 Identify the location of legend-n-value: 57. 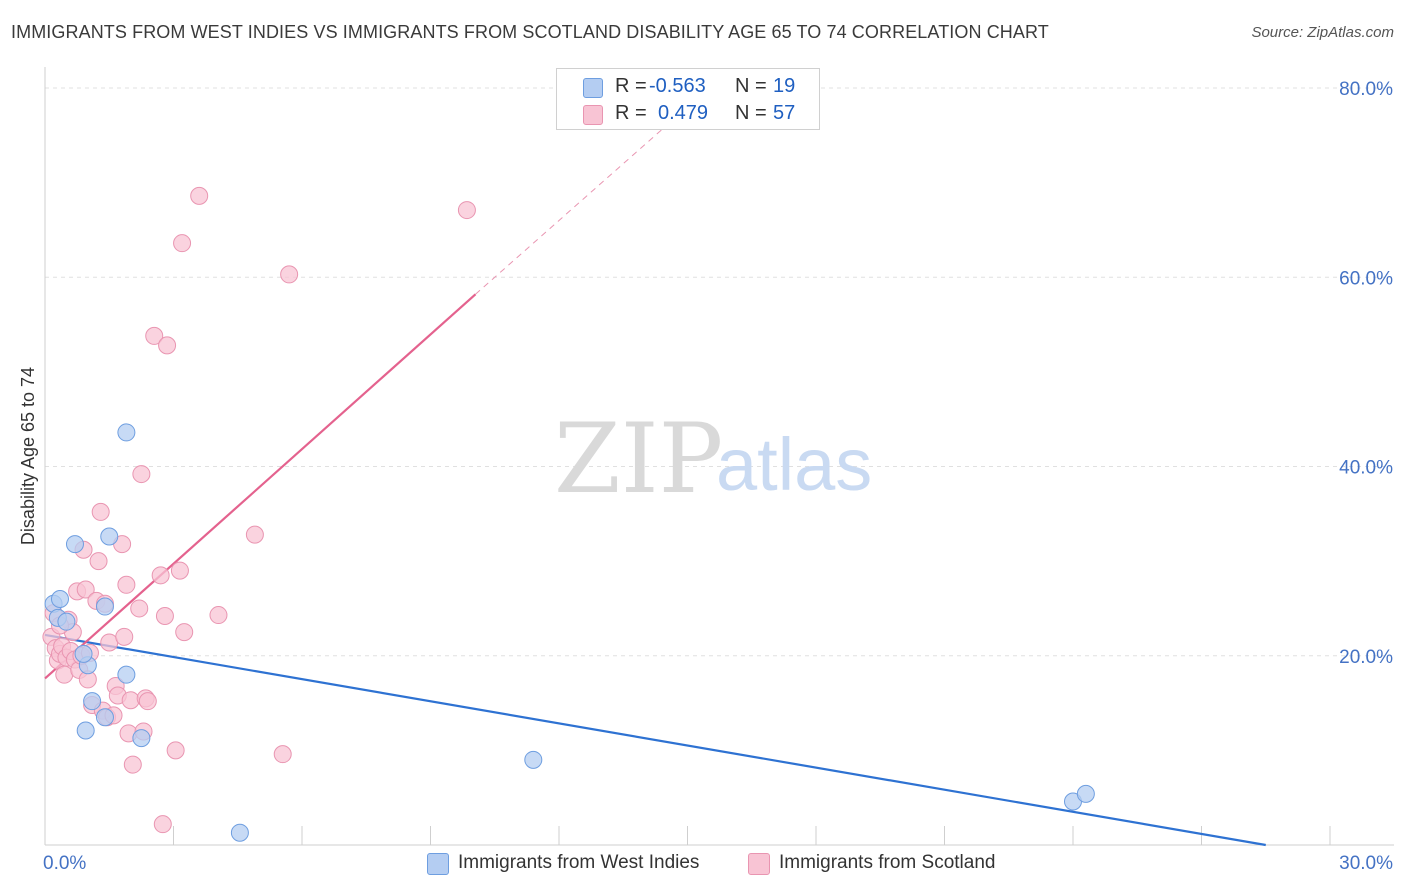
(784, 113).